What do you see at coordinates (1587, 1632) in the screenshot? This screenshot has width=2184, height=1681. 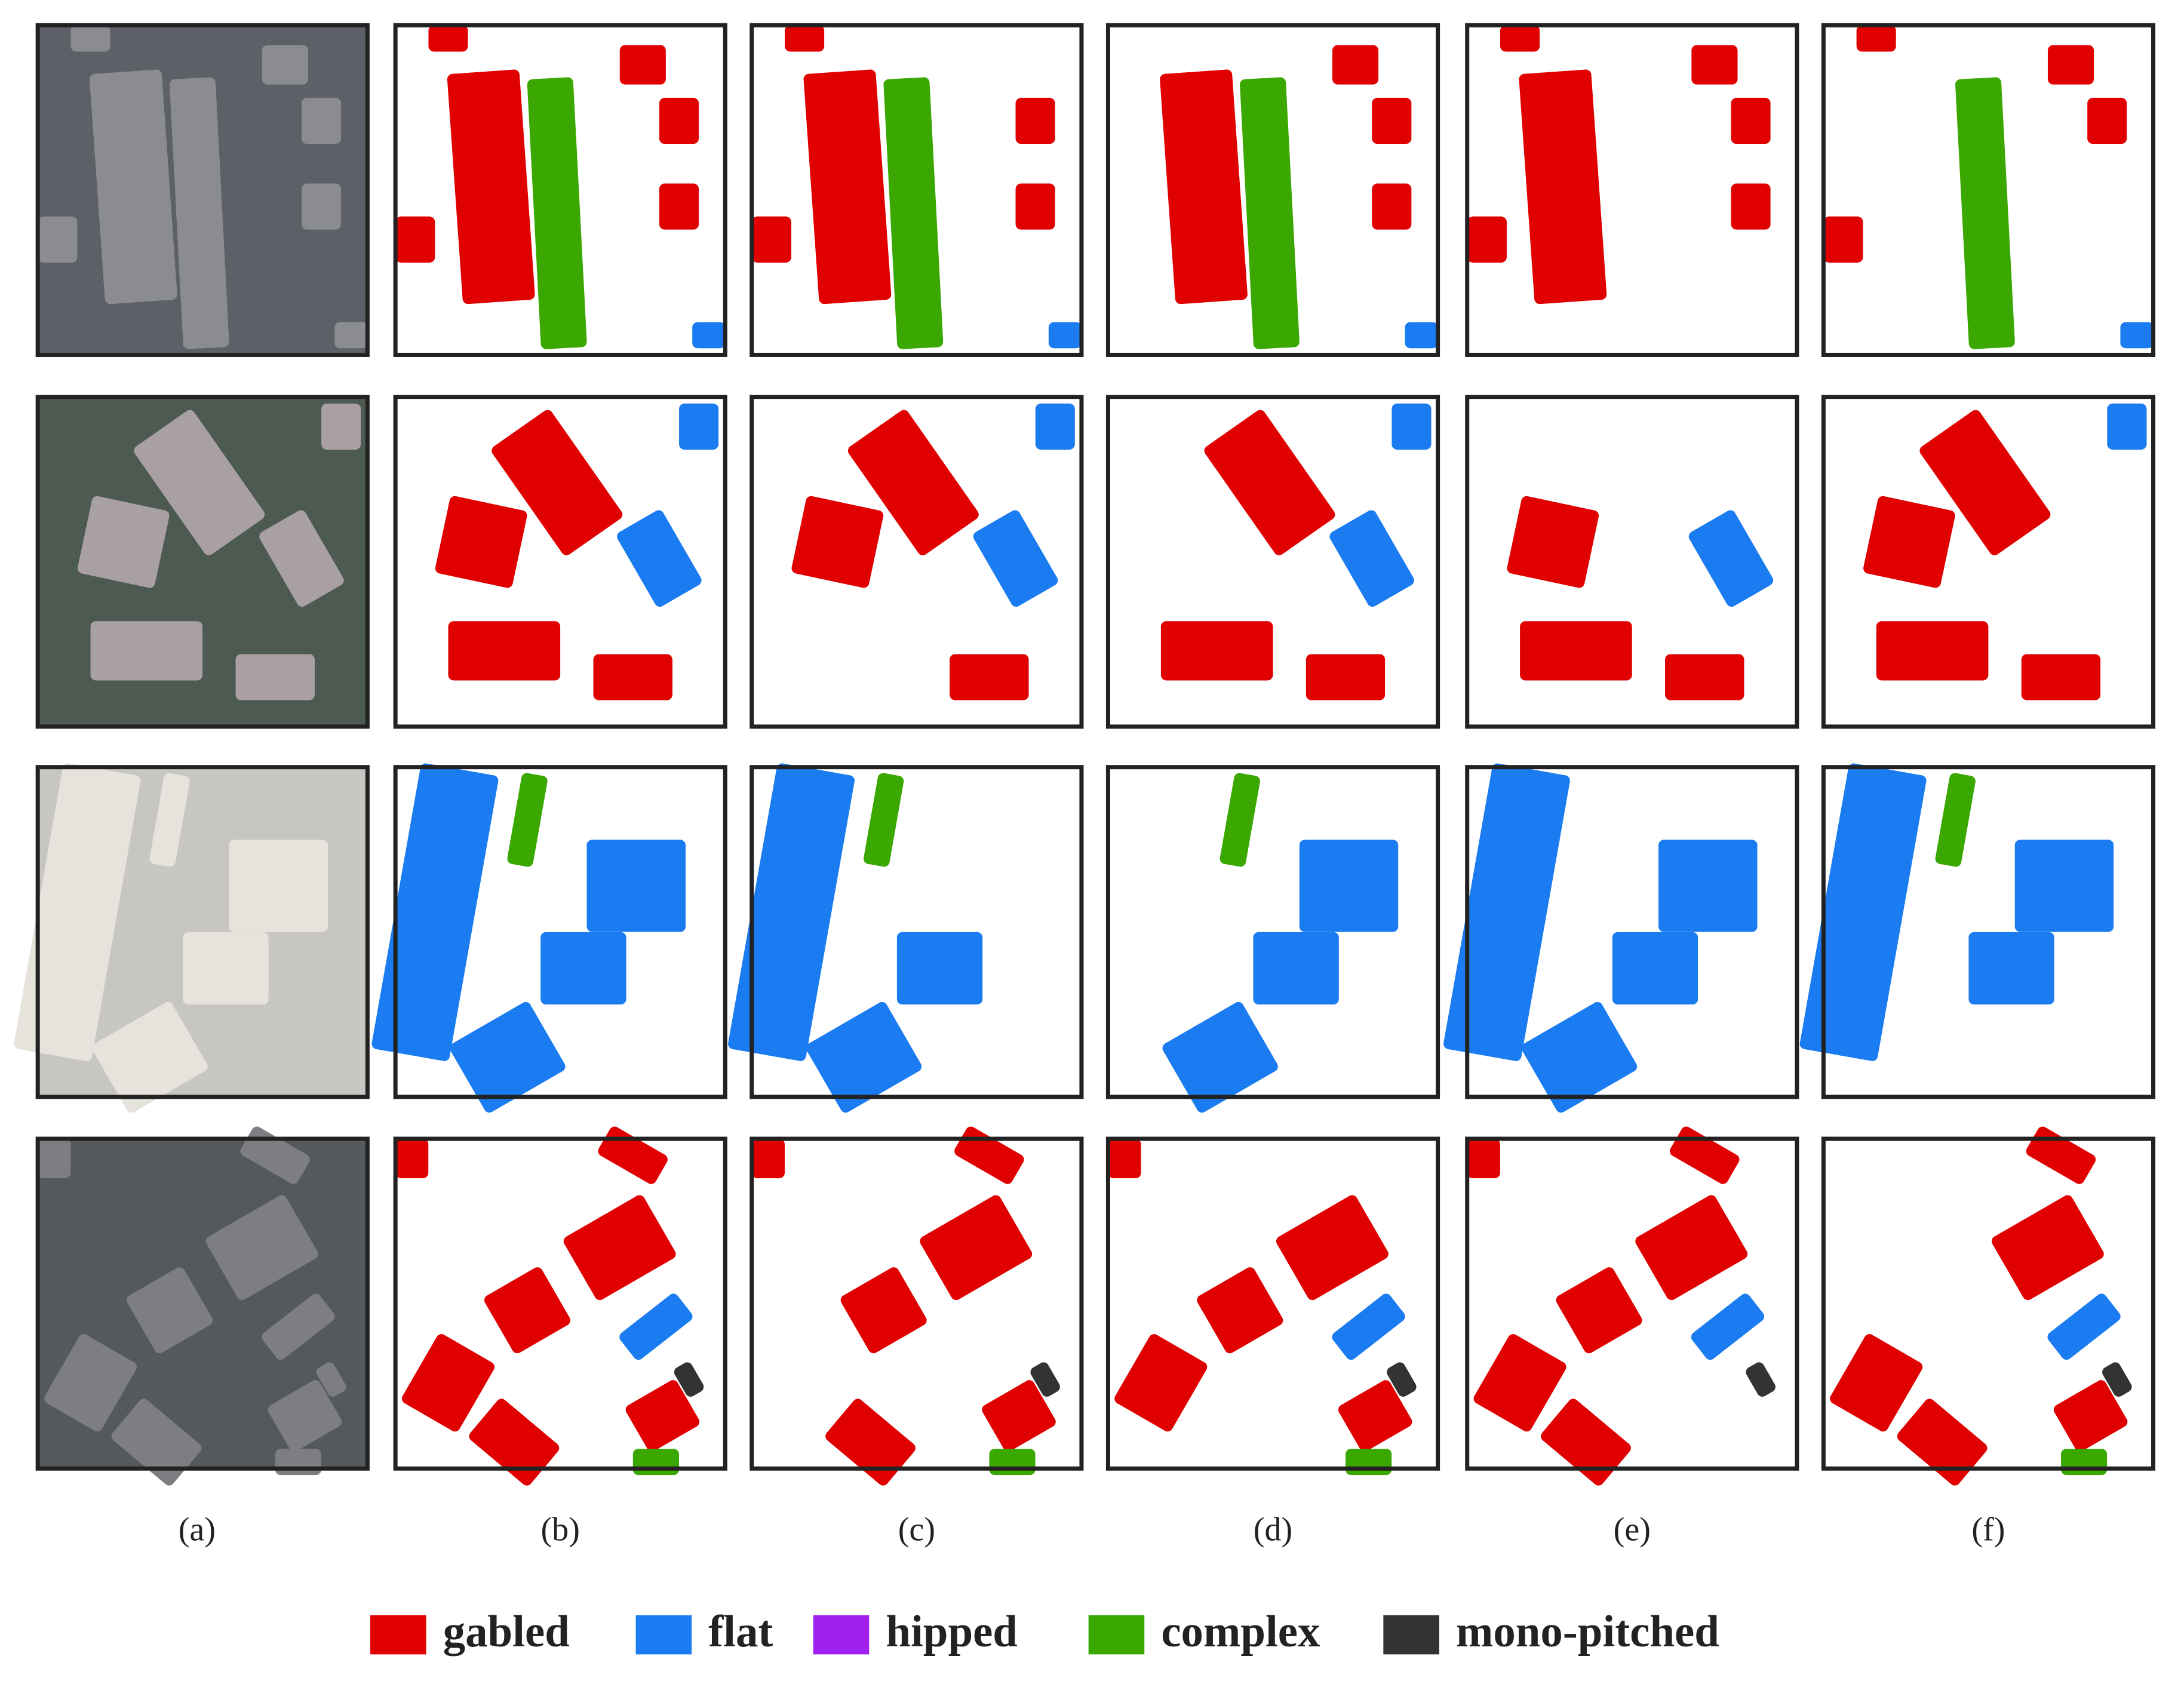 I see `legend-label: mono-pitched` at bounding box center [1587, 1632].